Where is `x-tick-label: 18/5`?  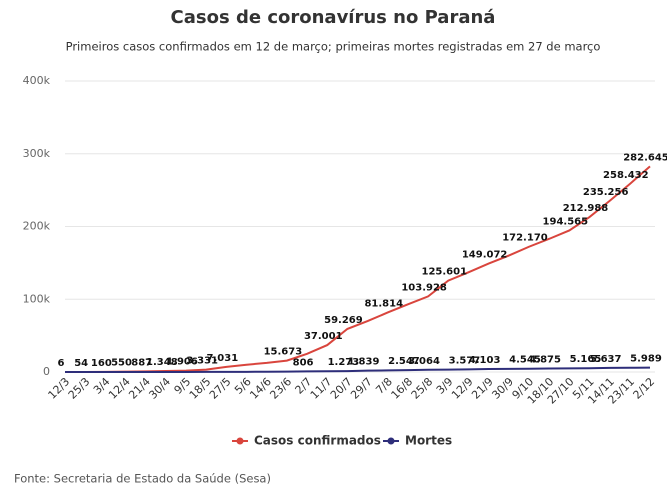 x-tick-label: 18/5 is located at coordinates (200, 388).